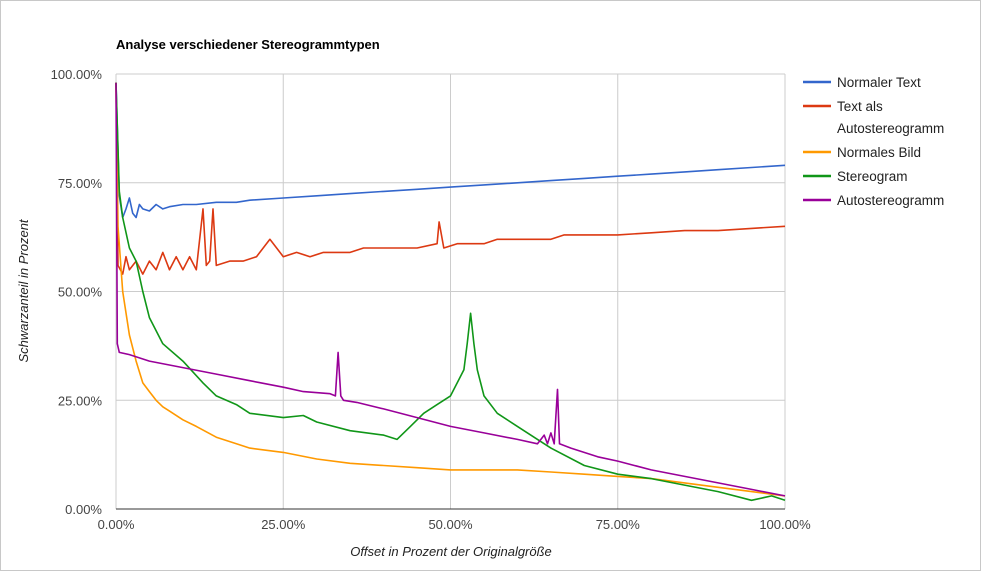  I want to click on chart-title: Analyse verschiedener Stereogrammtypen, so click(248, 44).